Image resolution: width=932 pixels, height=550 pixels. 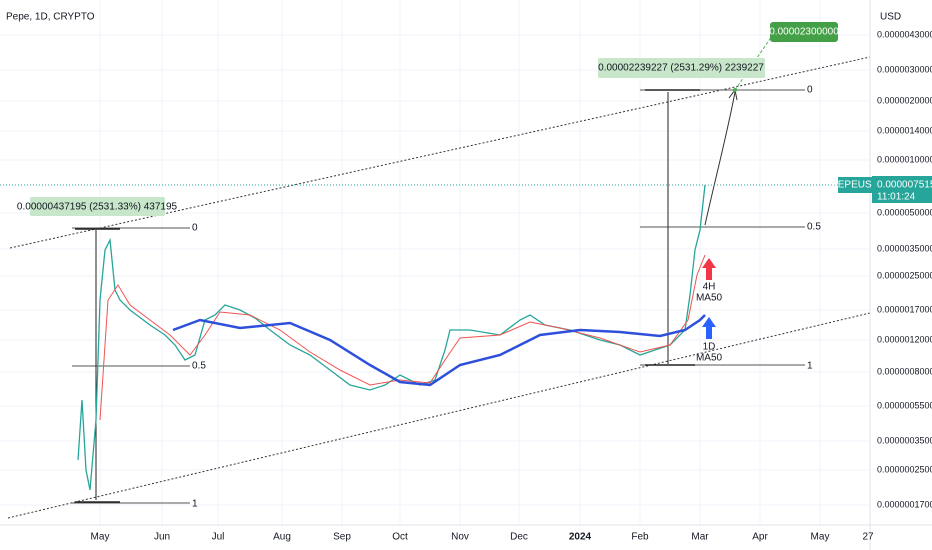 What do you see at coordinates (640, 537) in the screenshot?
I see `x-label: Feb` at bounding box center [640, 537].